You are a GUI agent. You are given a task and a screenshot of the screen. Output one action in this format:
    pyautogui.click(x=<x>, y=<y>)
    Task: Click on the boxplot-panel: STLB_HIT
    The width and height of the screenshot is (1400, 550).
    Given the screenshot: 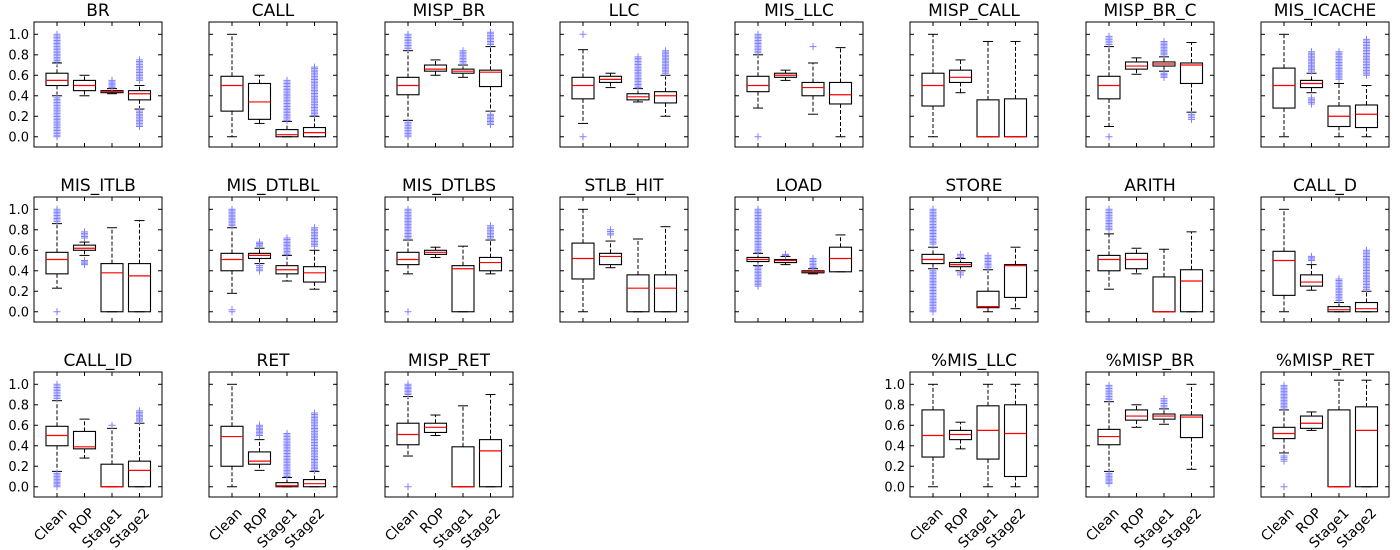 What is the action you would take?
    pyautogui.click(x=624, y=249)
    